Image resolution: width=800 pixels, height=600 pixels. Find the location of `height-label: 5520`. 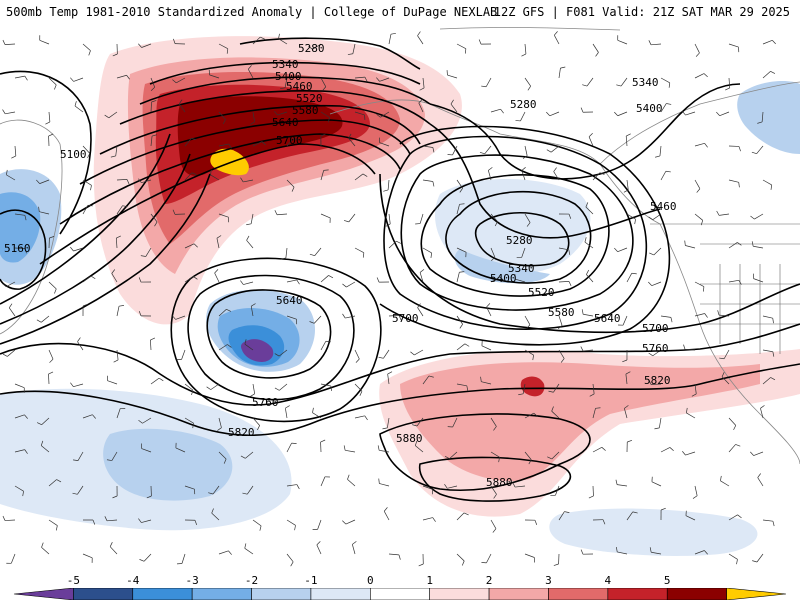

height-label: 5520 is located at coordinates (309, 98).